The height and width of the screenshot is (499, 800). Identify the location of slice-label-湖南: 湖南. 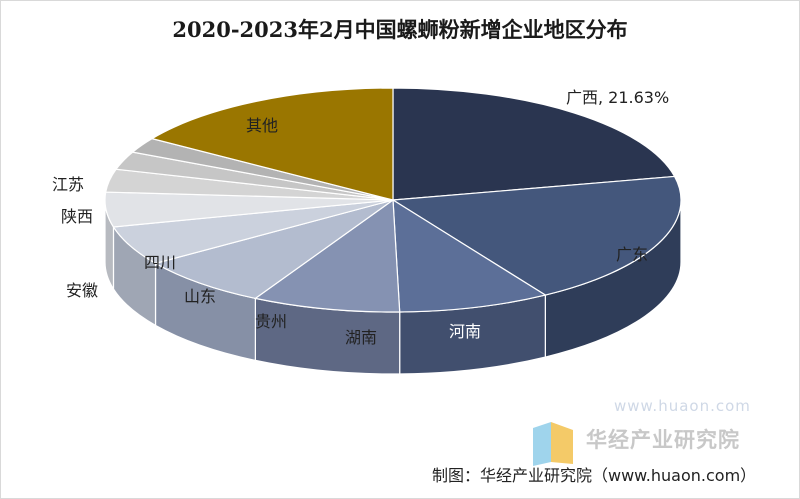
(361, 337).